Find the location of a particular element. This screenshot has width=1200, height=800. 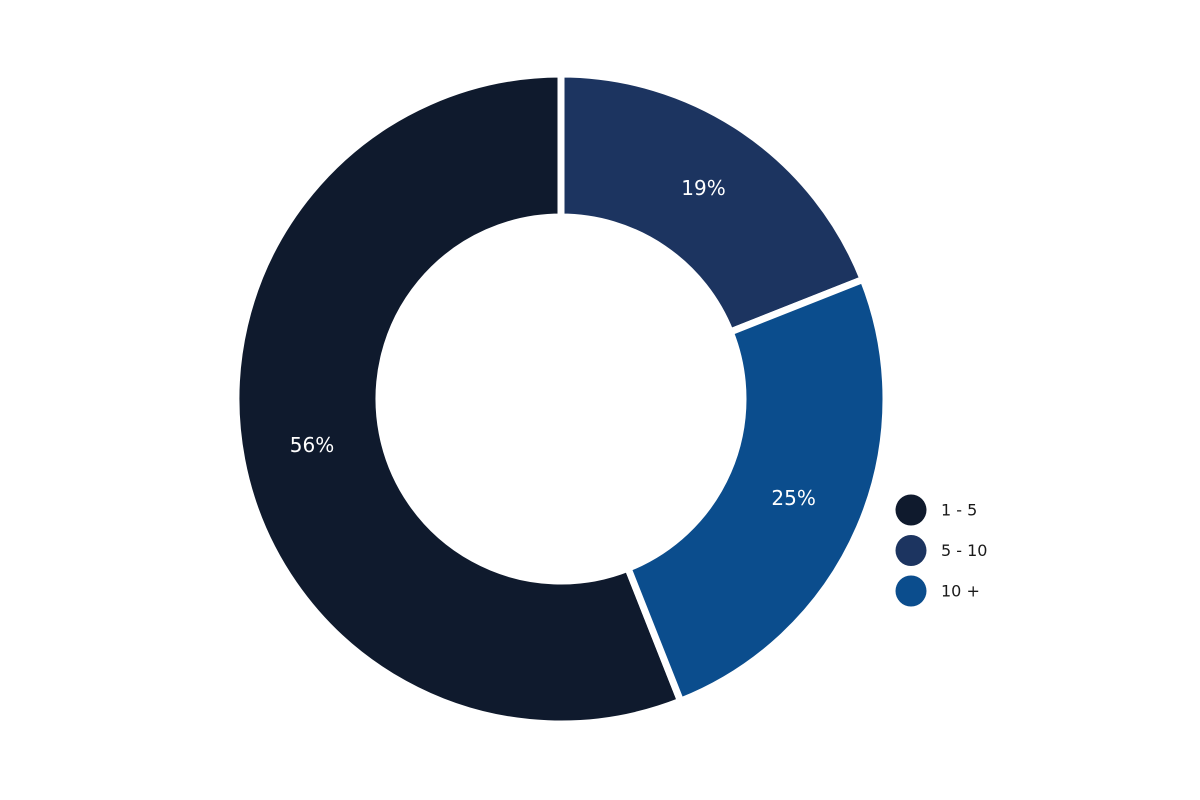

value-label: 19% is located at coordinates (703, 188).